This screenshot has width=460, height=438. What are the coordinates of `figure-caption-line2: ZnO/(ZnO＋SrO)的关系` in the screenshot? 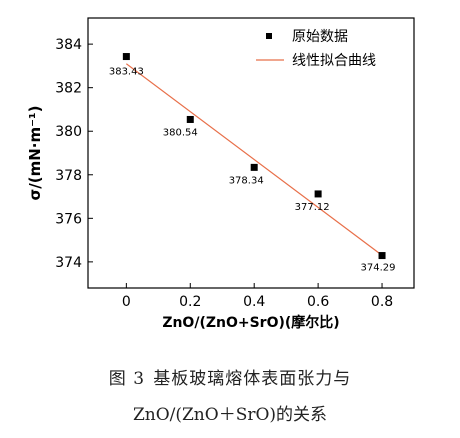 It's located at (230, 415).